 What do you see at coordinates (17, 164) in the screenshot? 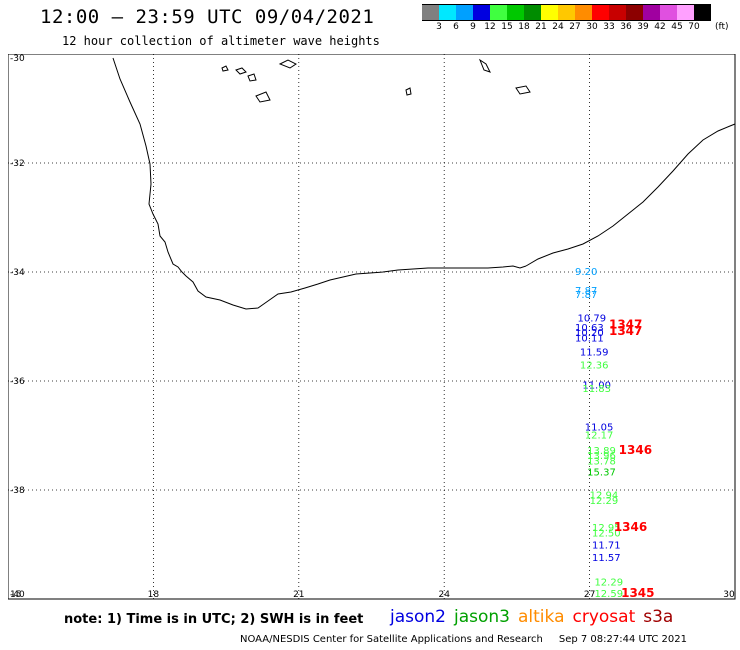
I see `lat-tick-label: -32` at bounding box center [17, 164].